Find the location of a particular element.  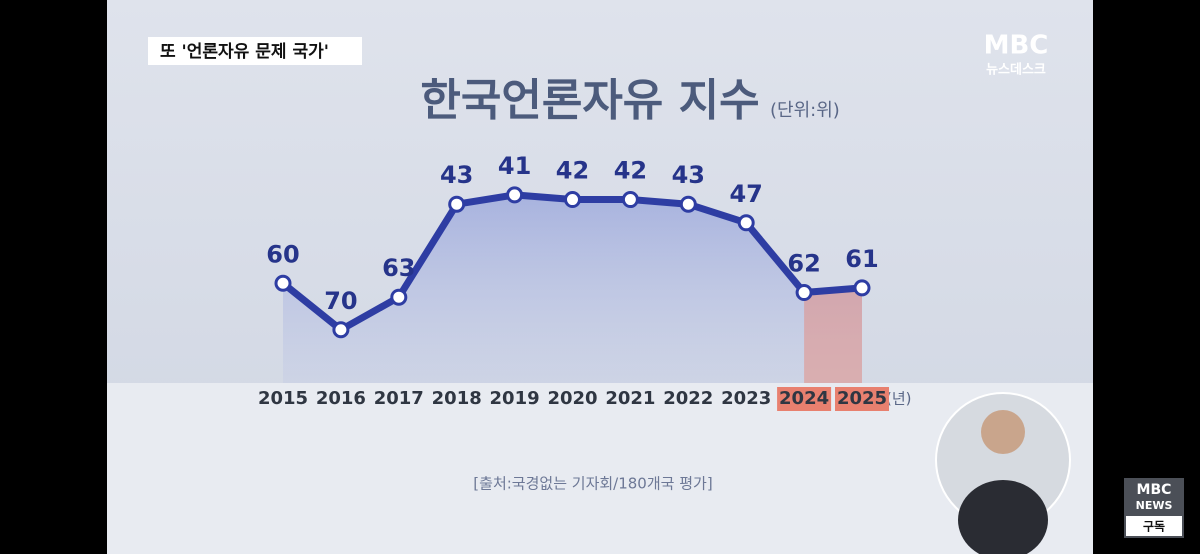

value-label: 62 is located at coordinates (803, 264).